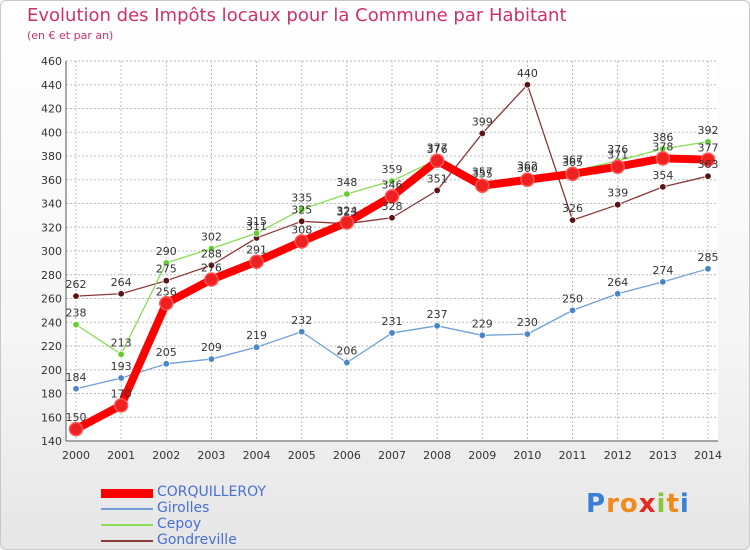  I want to click on data-label-girolles: 264, so click(617, 282).